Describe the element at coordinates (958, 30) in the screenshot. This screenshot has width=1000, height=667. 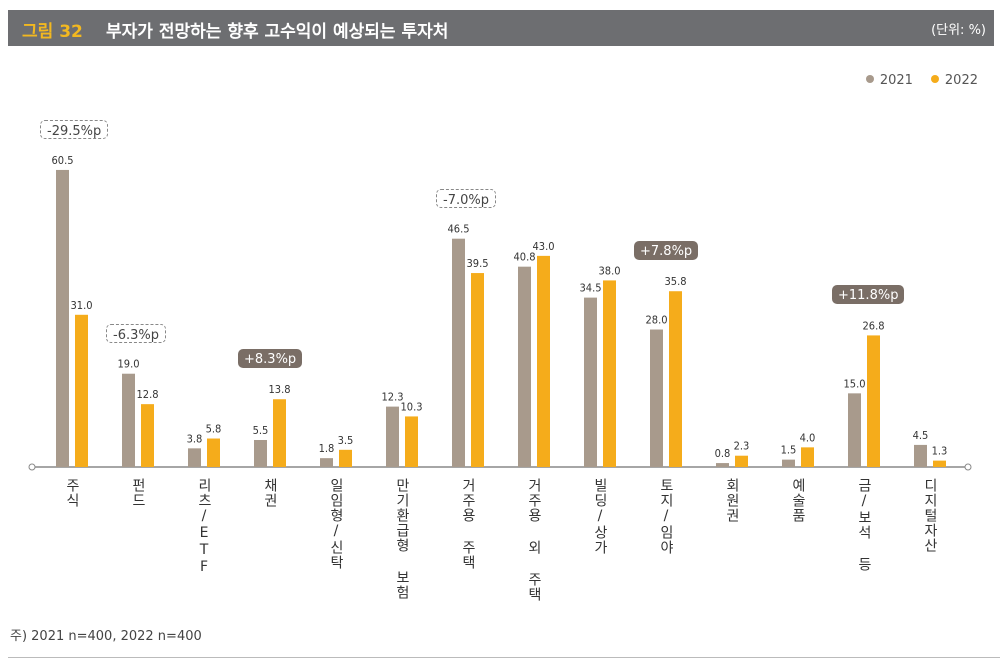
I see `unit-label: (단위: %)` at that location.